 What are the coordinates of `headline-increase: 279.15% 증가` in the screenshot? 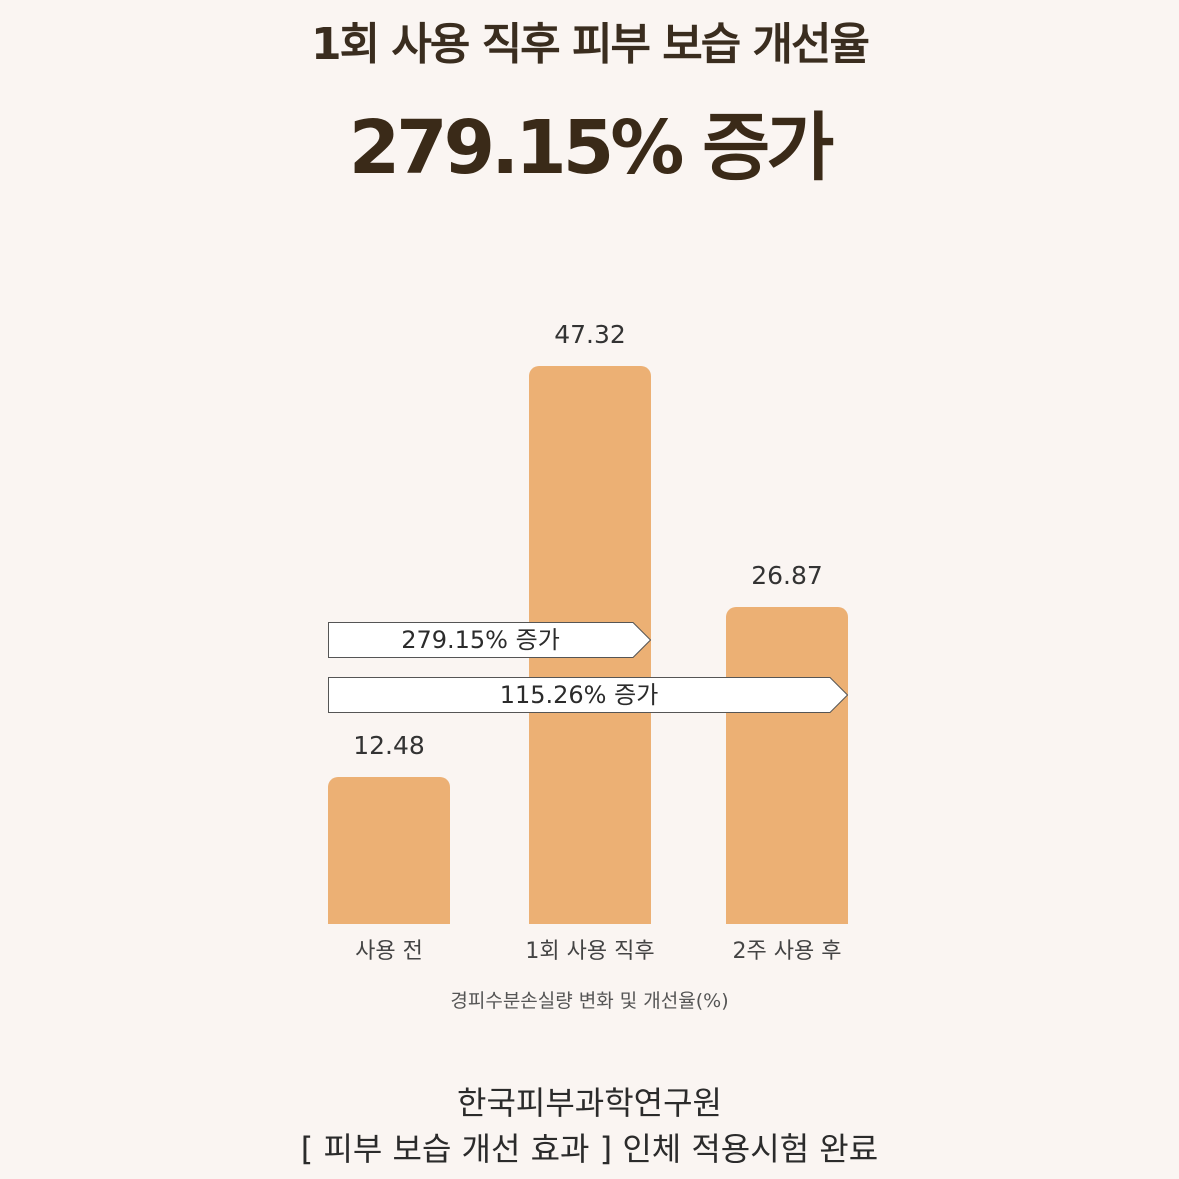 It's located at (591, 148).